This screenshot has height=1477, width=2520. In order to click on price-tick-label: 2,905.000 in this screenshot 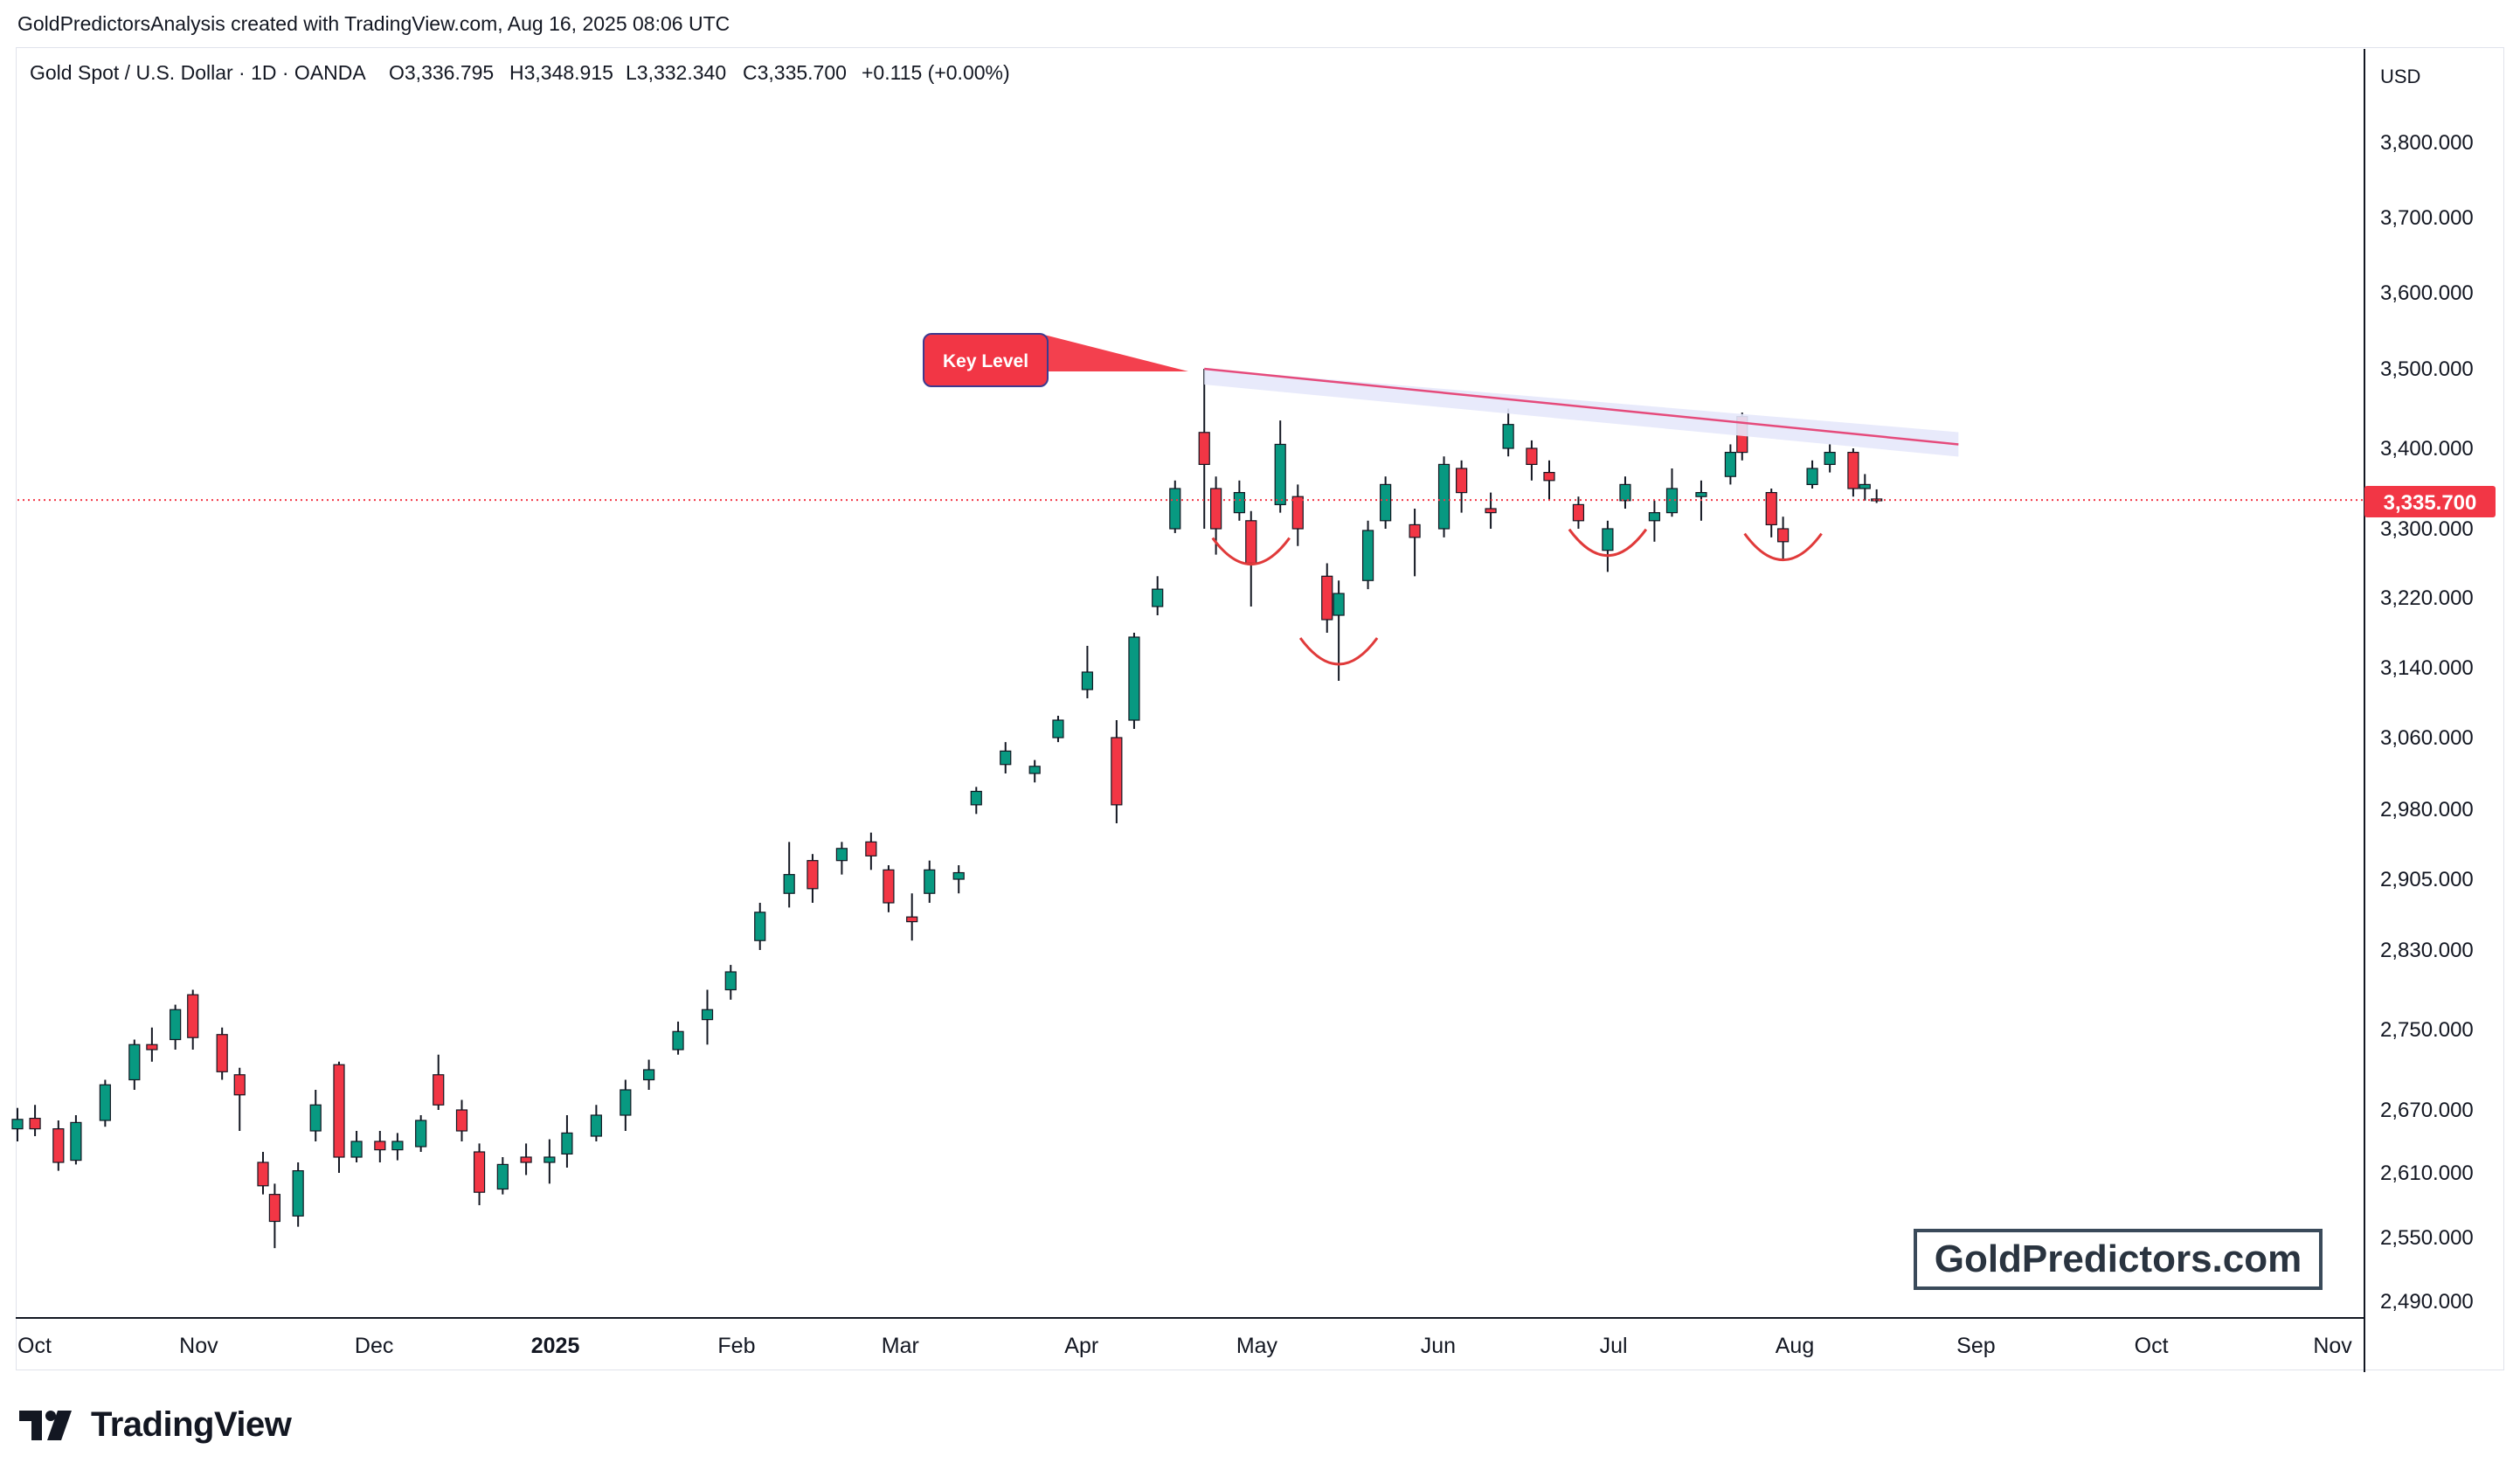, I will do `click(2427, 879)`.